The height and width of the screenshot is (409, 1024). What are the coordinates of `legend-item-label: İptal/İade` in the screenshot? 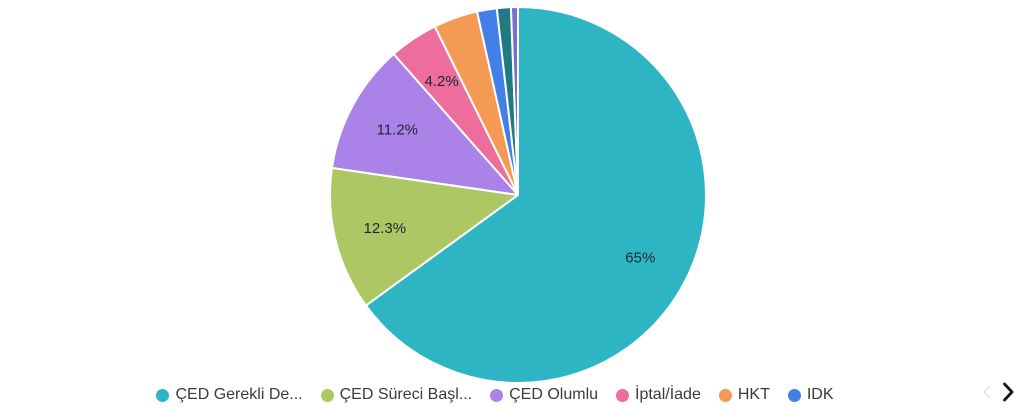 It's located at (668, 394).